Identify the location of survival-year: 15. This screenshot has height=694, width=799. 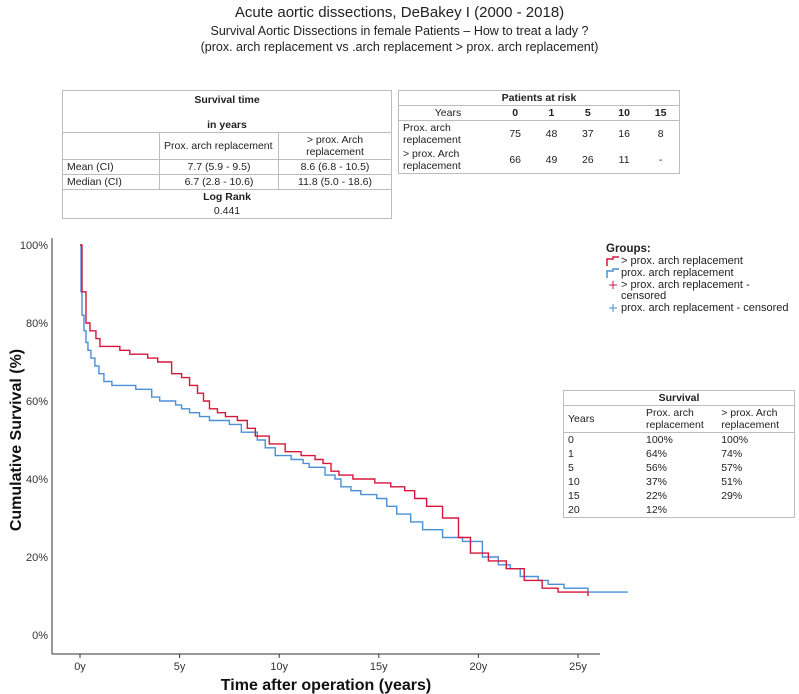
(574, 496).